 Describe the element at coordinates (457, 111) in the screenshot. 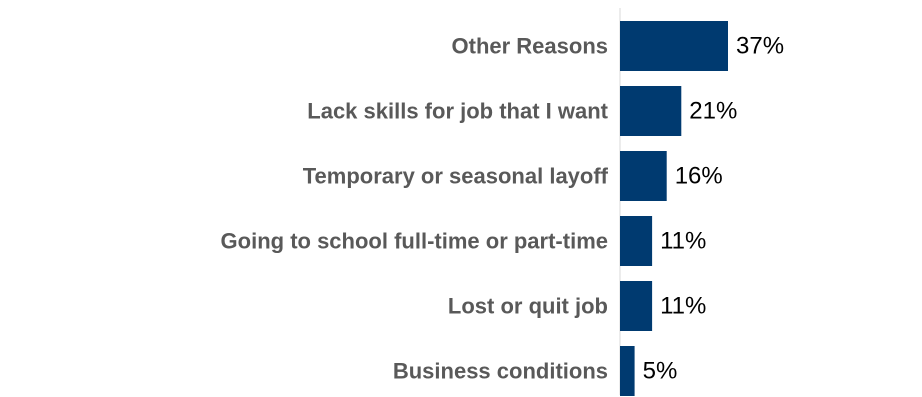

I see `category-label: Lack skills for job that I want` at that location.